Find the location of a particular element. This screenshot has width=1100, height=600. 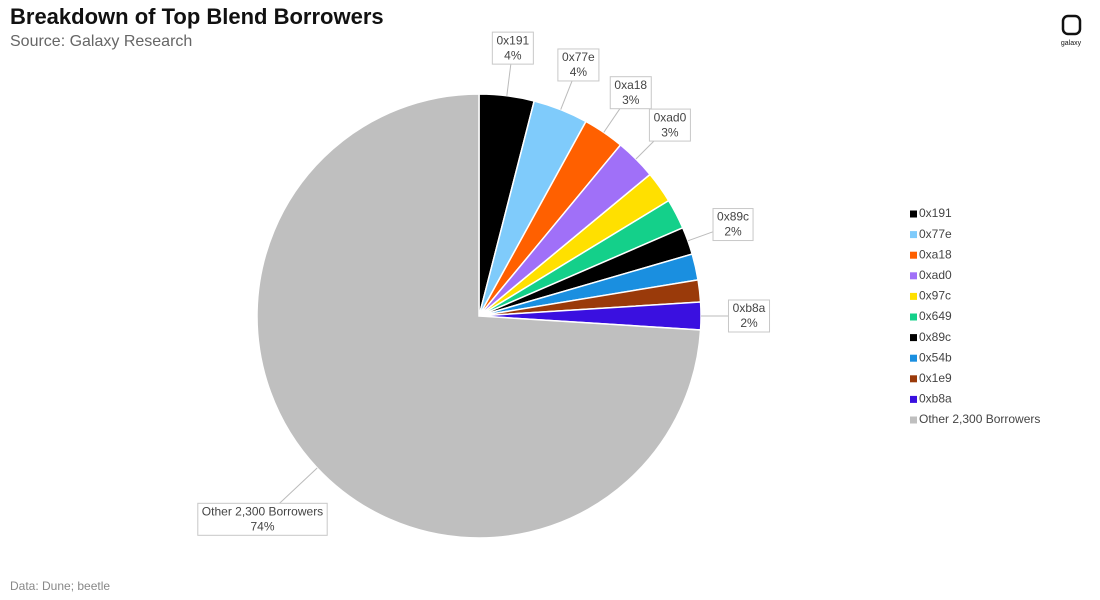

legend-label: 0x191 is located at coordinates (935, 213).